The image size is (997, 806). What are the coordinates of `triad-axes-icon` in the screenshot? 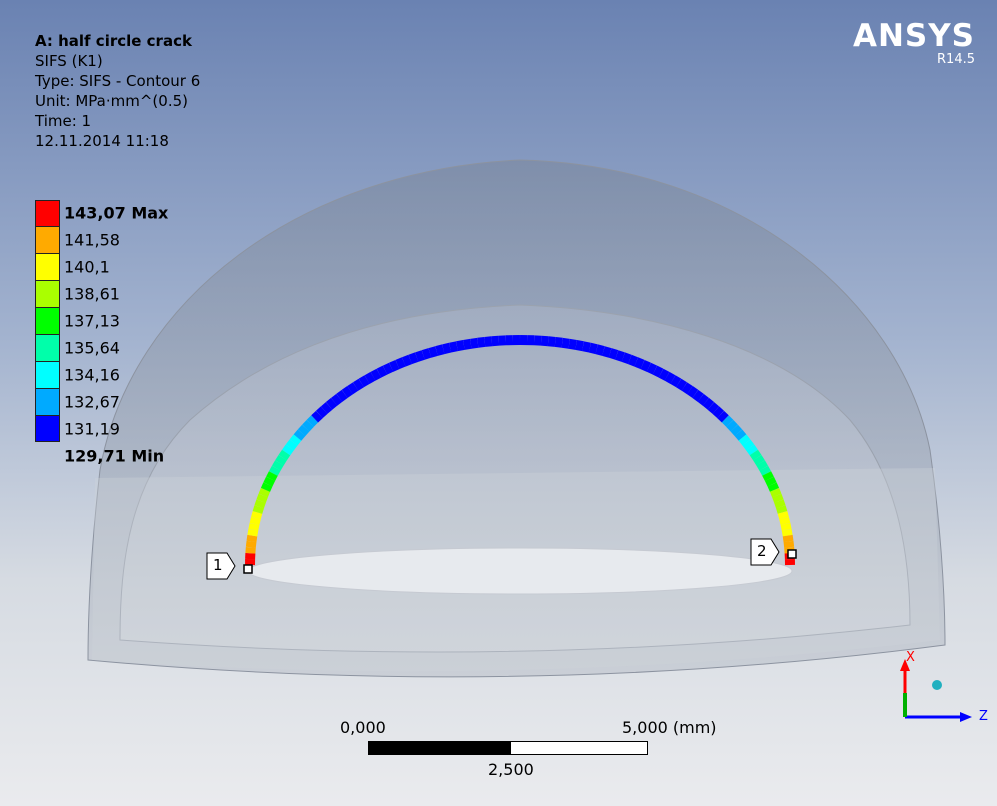 It's located at (936, 690).